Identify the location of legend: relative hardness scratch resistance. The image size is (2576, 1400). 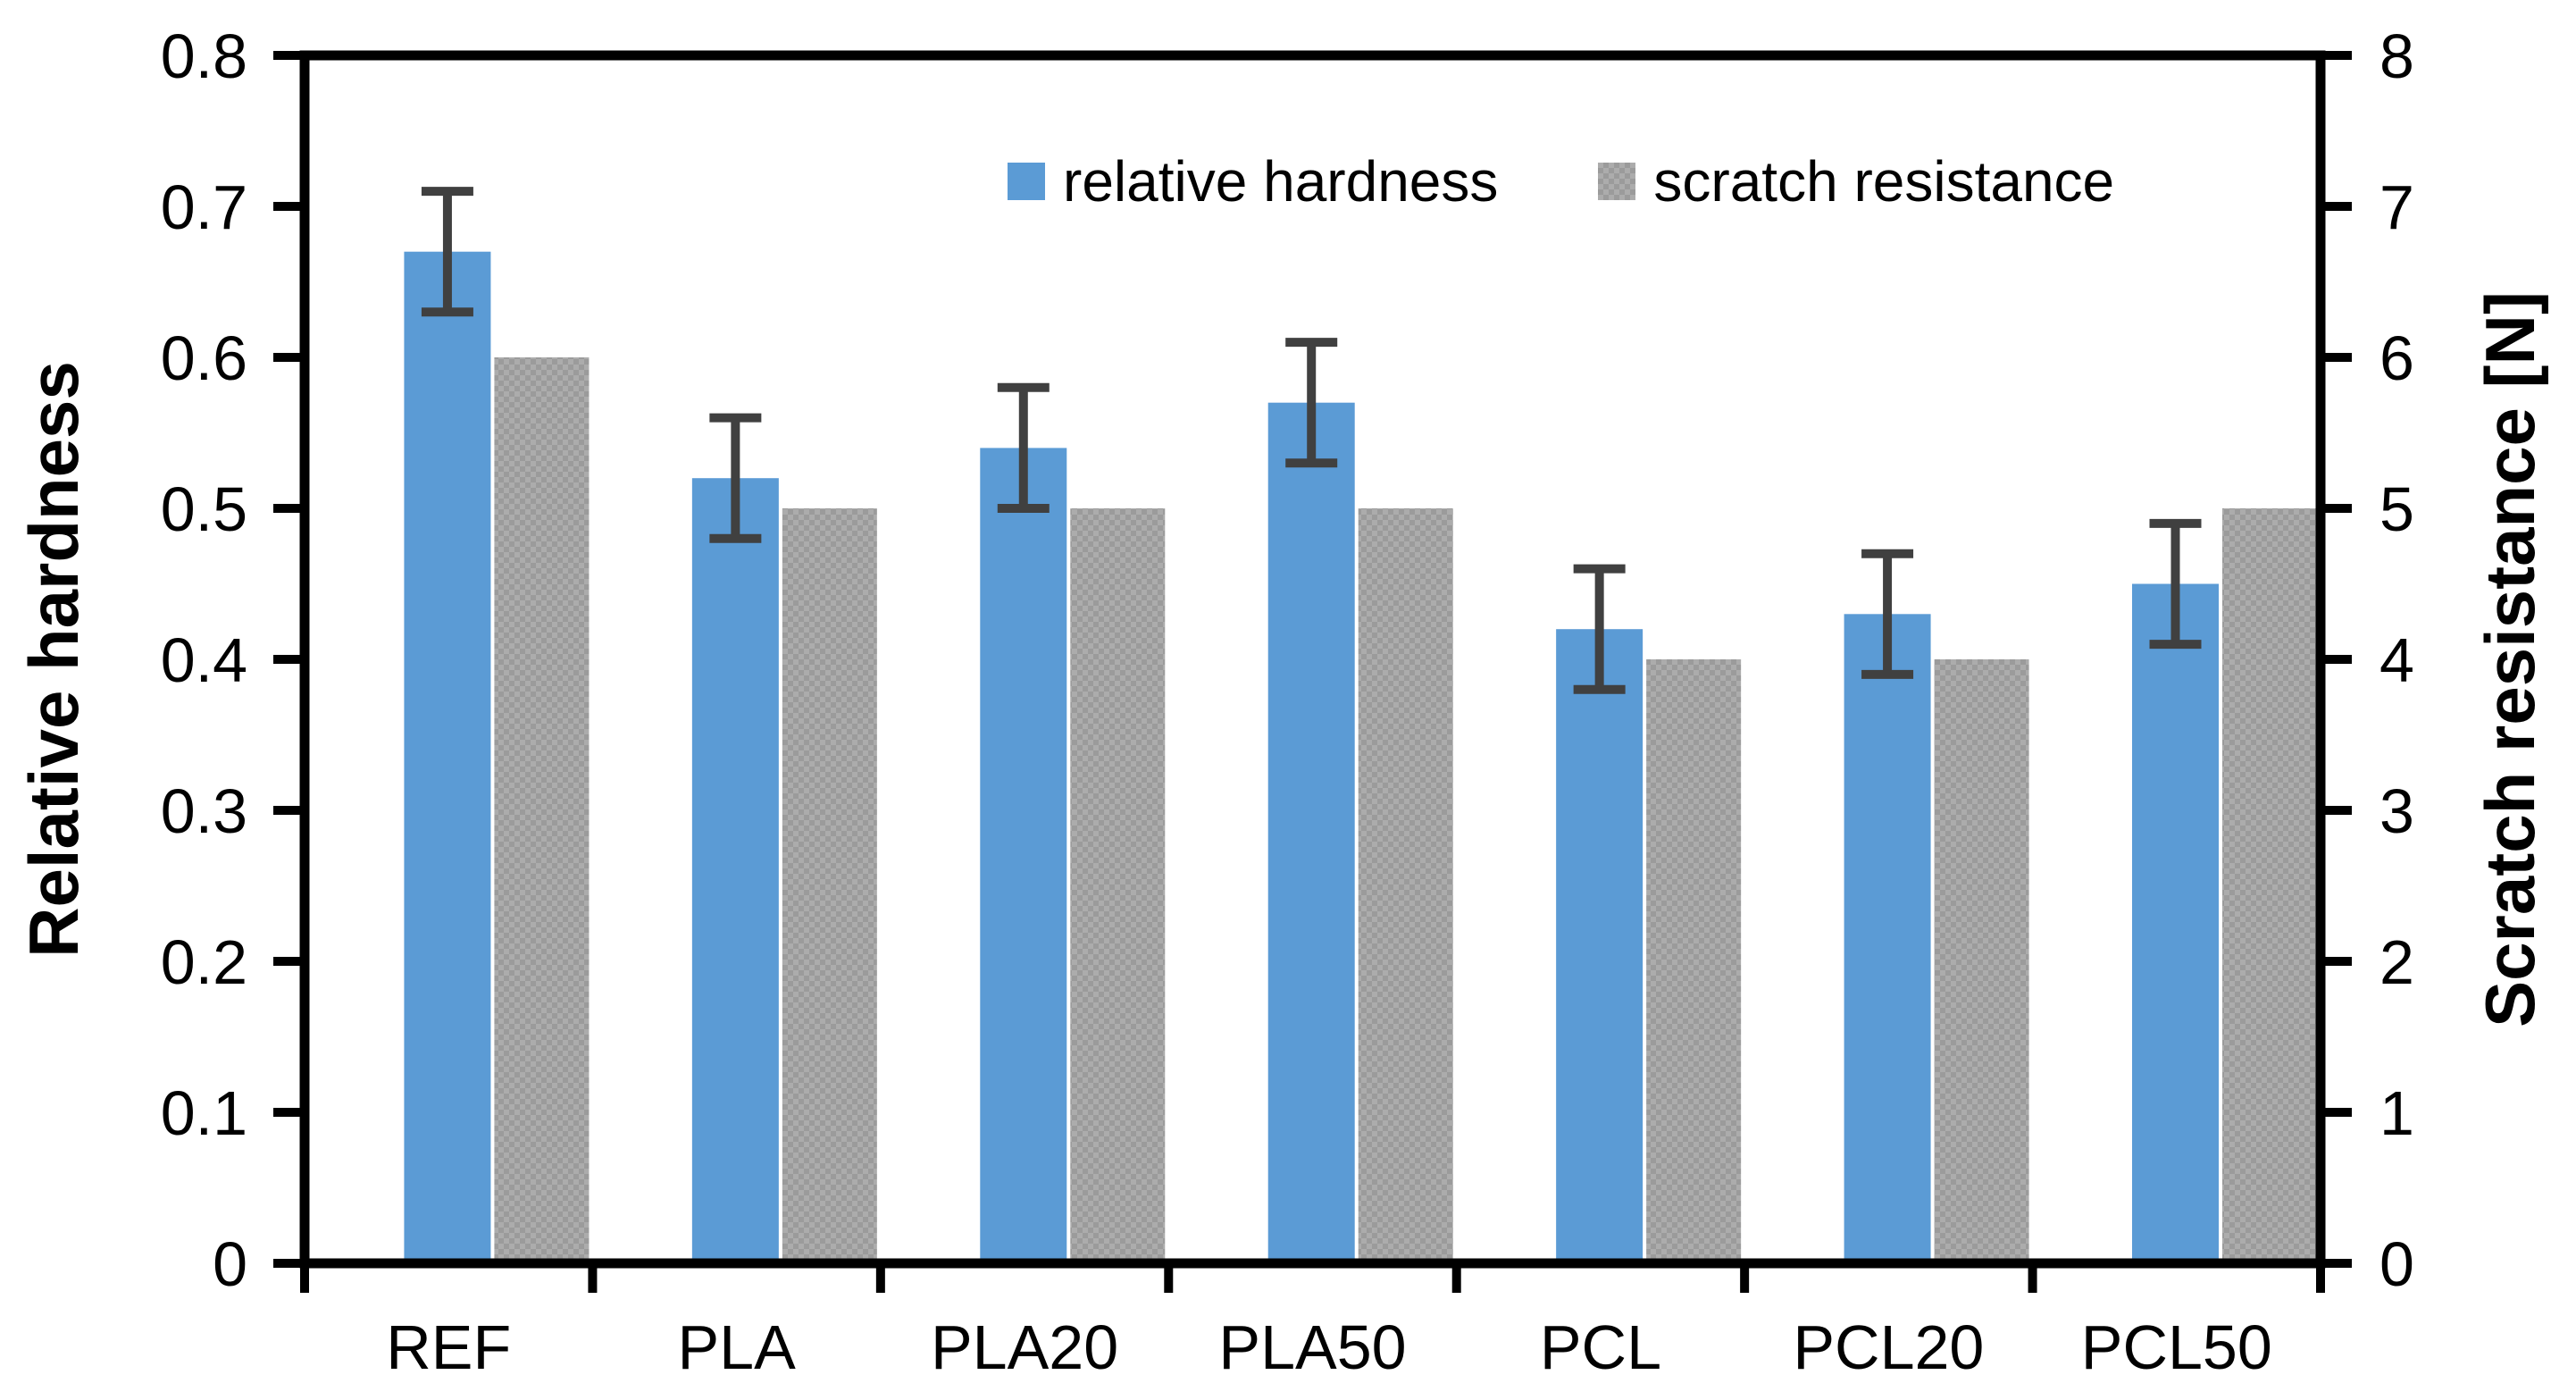
(1561, 181).